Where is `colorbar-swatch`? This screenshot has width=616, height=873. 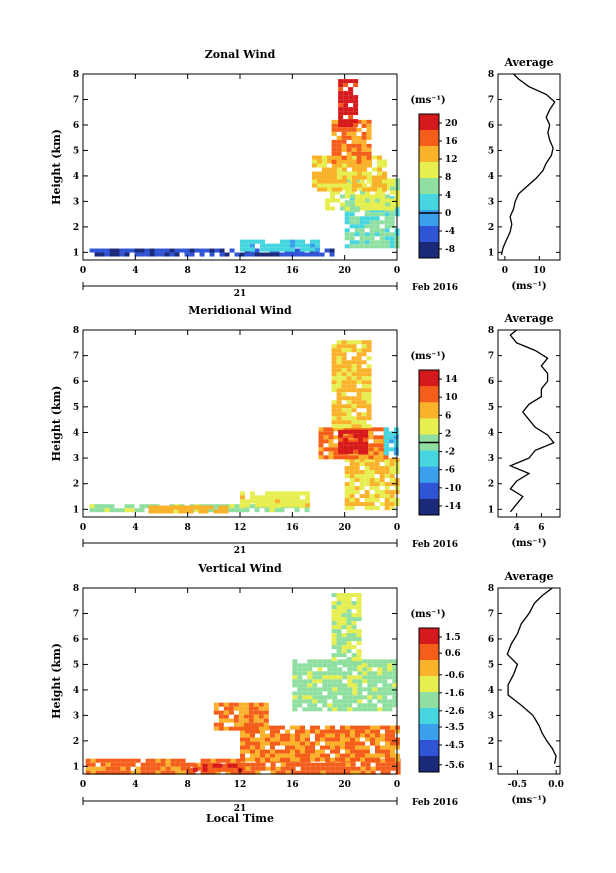
colorbar-swatch is located at coordinates (429, 732).